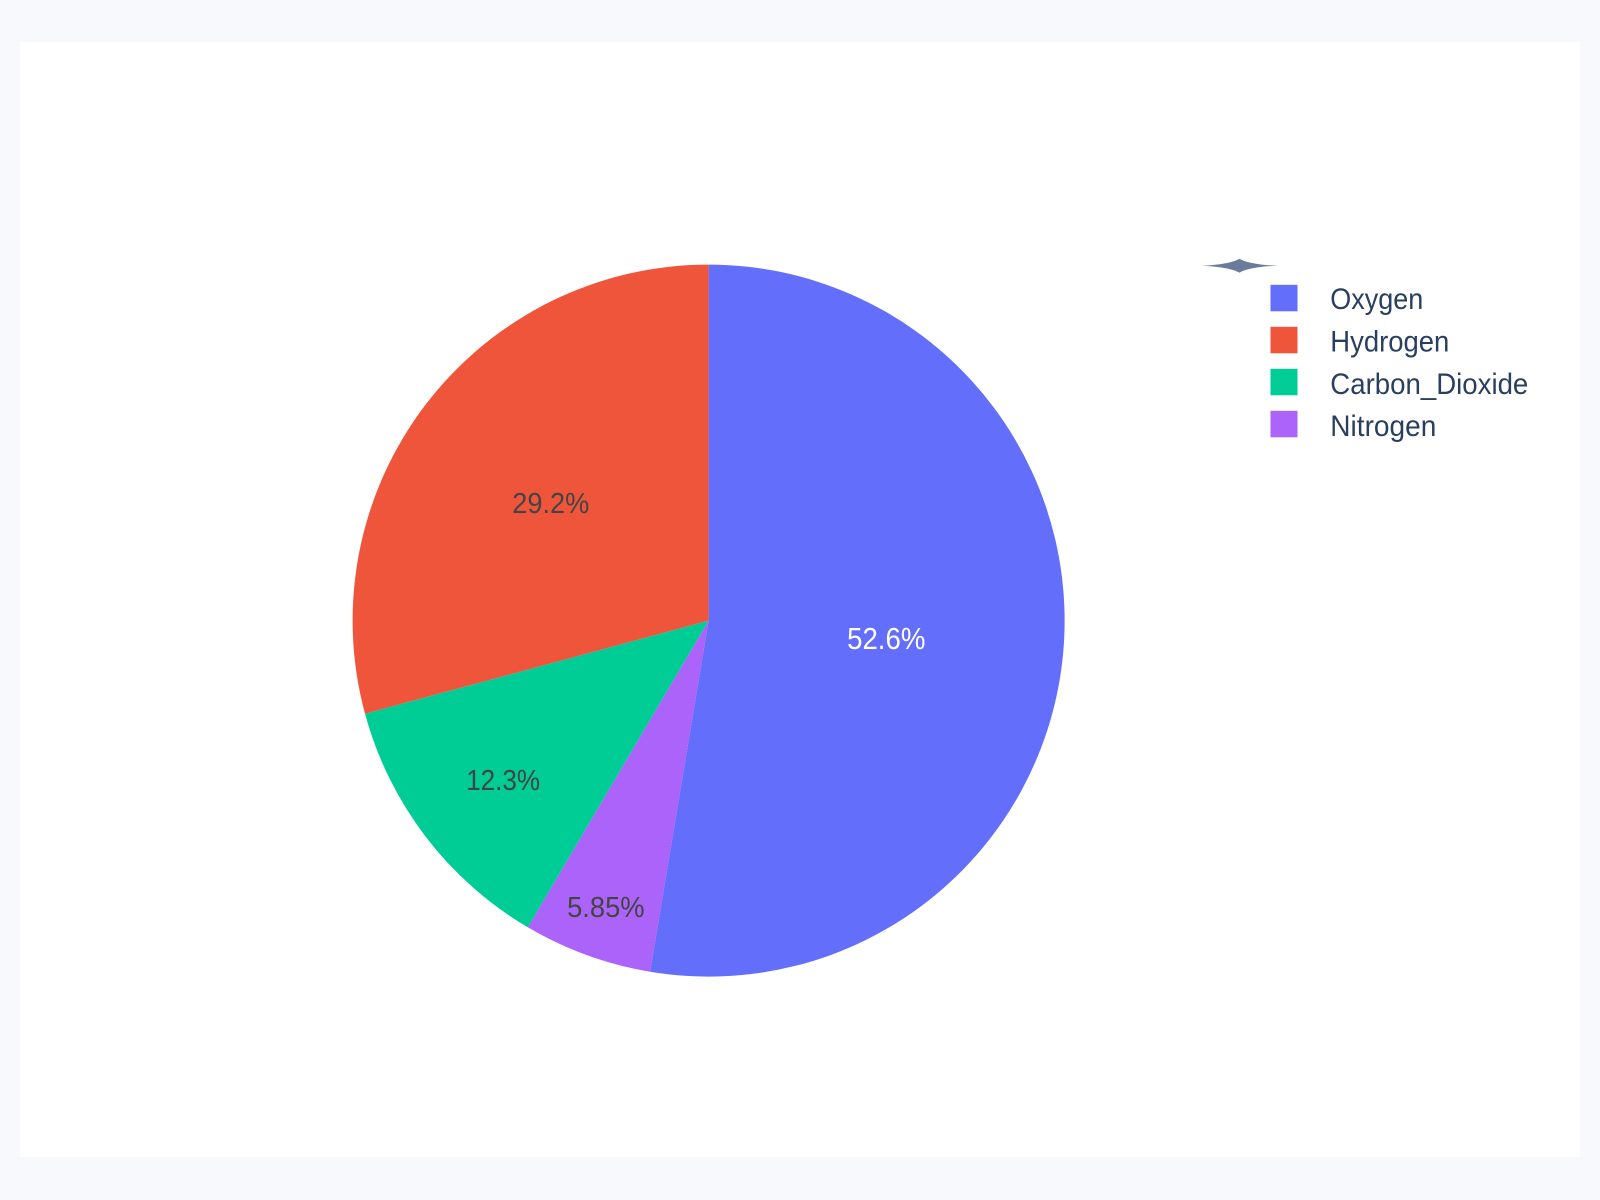 The width and height of the screenshot is (1600, 1200). Describe the element at coordinates (1389, 342) in the screenshot. I see `svg-text: Hydrogen` at that location.